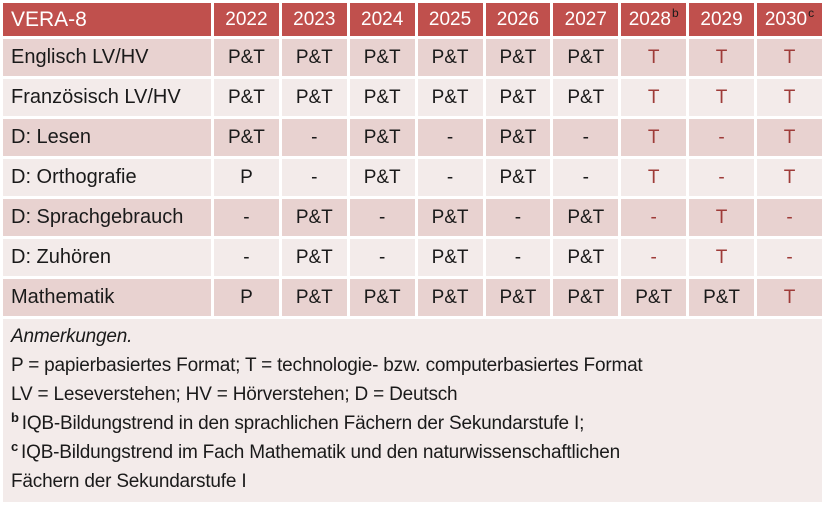 The height and width of the screenshot is (507, 825). I want to click on year-header-2027: 2027, so click(586, 19).